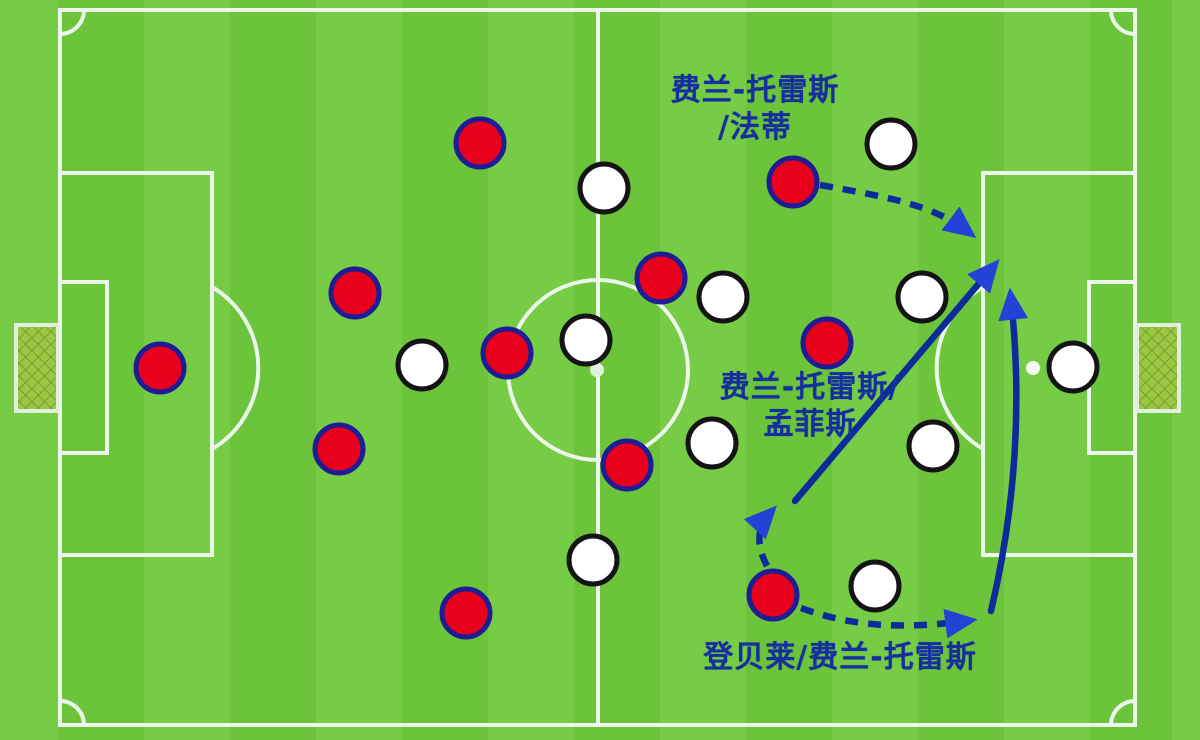 This screenshot has width=1200, height=740. What do you see at coordinates (755, 127) in the screenshot?
I see `annotation-line: /法蒂` at bounding box center [755, 127].